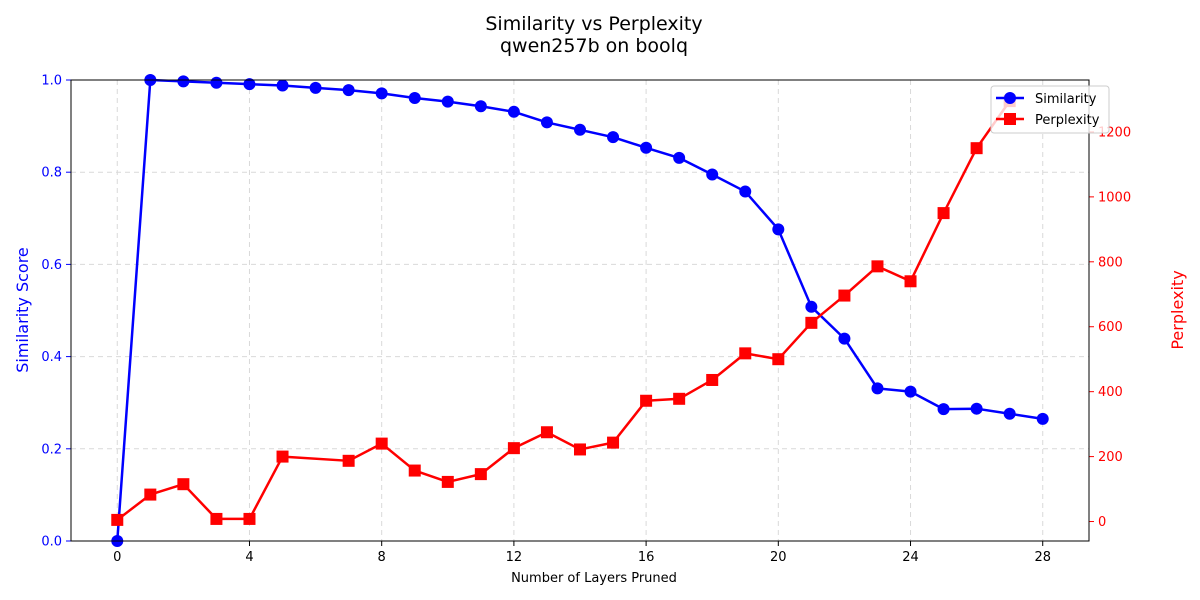 This screenshot has height=600, width=1200. I want to click on legend-similarity-label: Similarity, so click(1066, 99).